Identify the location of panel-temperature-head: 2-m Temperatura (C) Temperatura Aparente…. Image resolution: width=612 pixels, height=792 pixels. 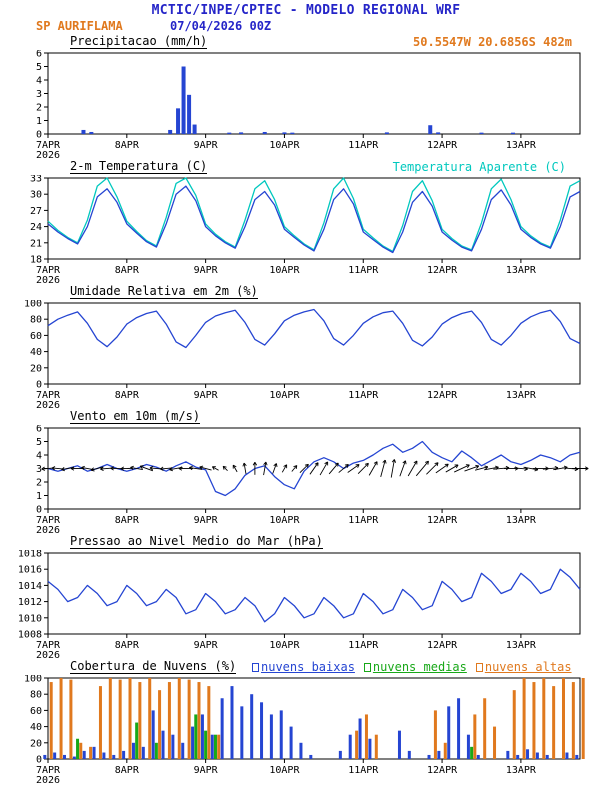
(306, 167).